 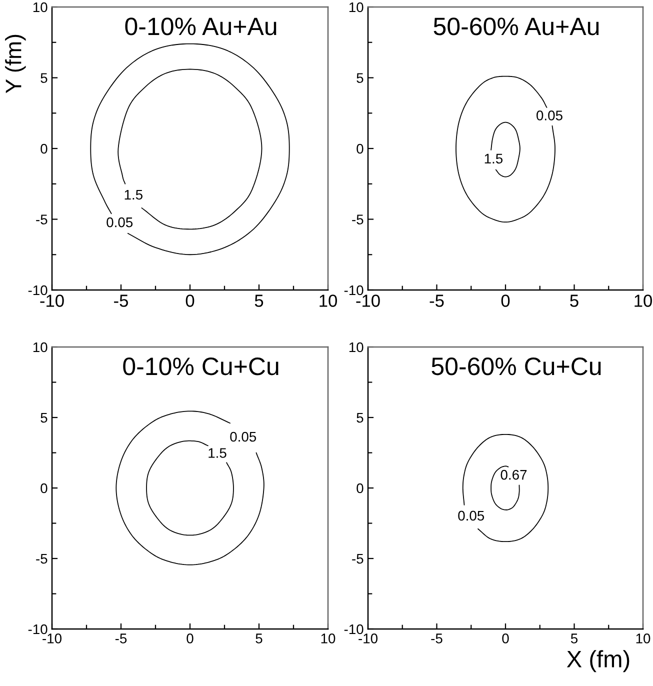 I want to click on series-label: 0.67, so click(x=513, y=475).